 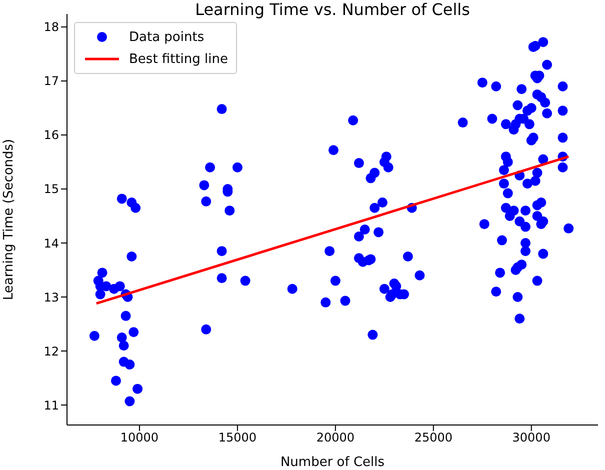 I want to click on y-tick-label: 17, so click(x=51, y=81).